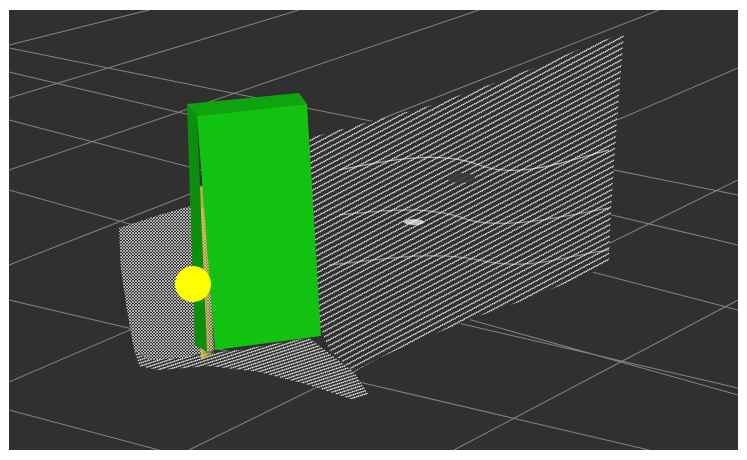 The height and width of the screenshot is (460, 747). What do you see at coordinates (251, 369) in the screenshot?
I see `point-cloud-floor` at bounding box center [251, 369].